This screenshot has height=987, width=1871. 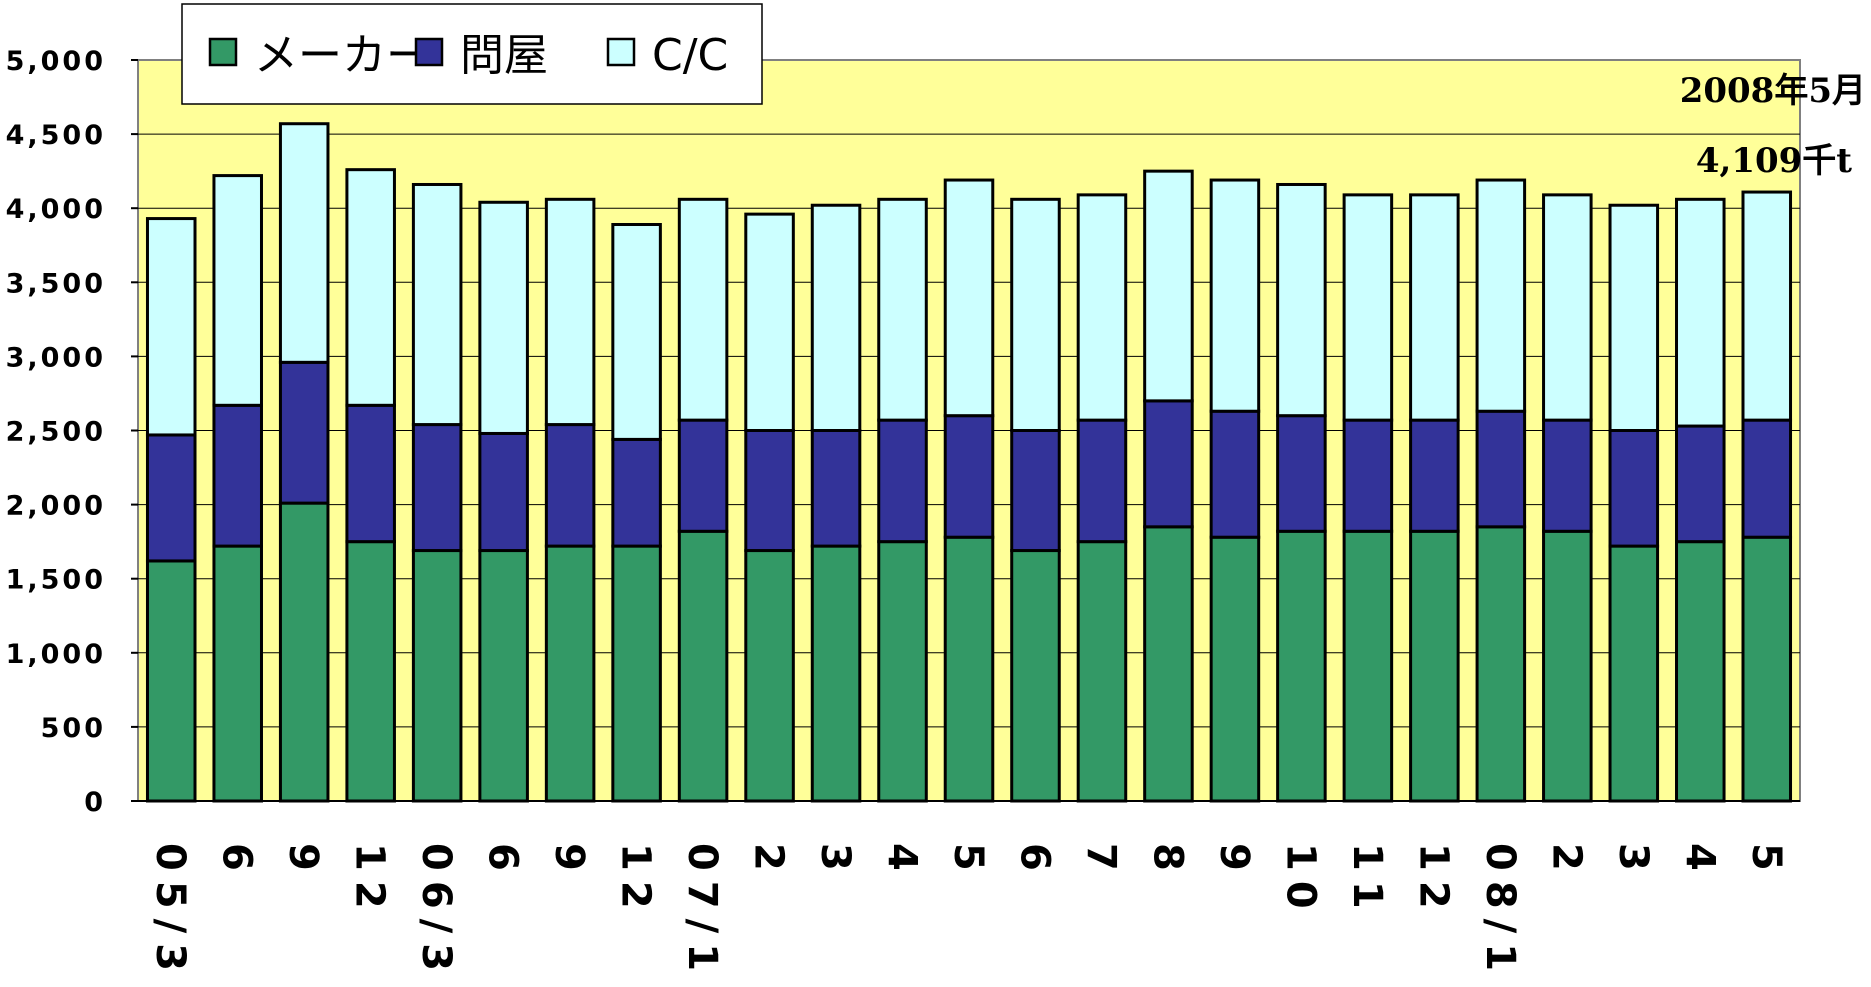 I want to click on y-tick-label: 1,000, so click(x=56, y=654).